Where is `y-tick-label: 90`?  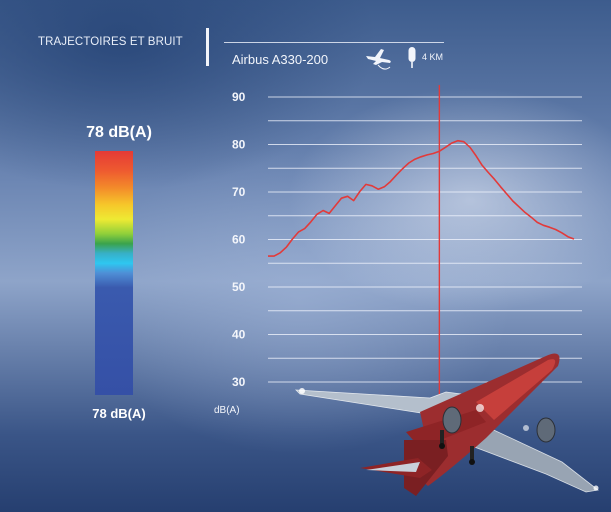 y-tick-label: 90 is located at coordinates (239, 97).